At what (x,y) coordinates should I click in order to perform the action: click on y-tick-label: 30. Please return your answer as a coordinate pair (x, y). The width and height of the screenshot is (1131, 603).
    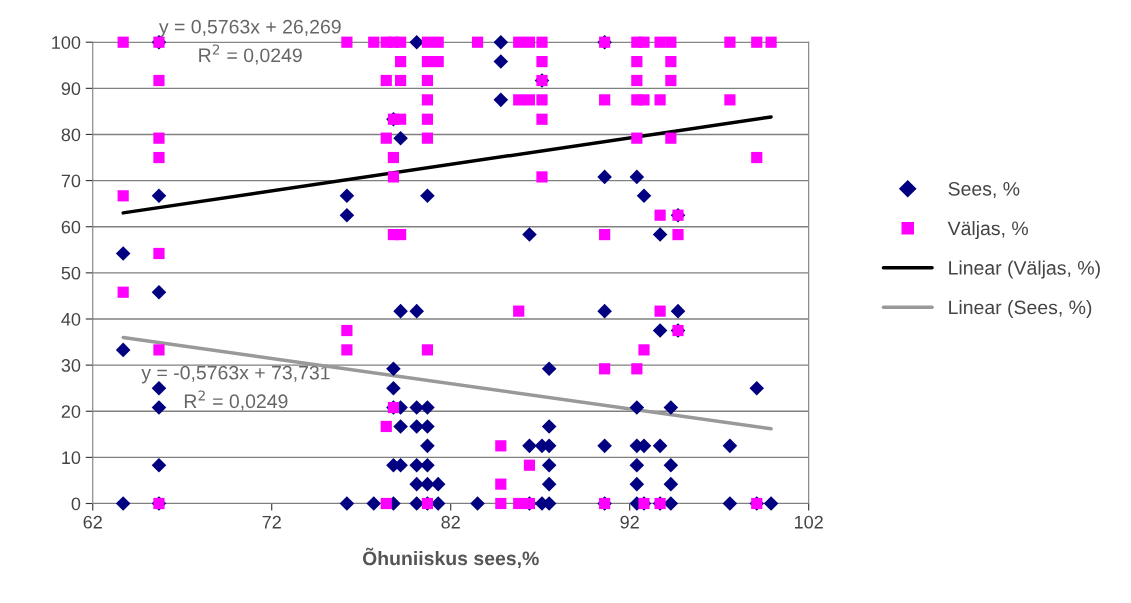
    Looking at the image, I should click on (71, 365).